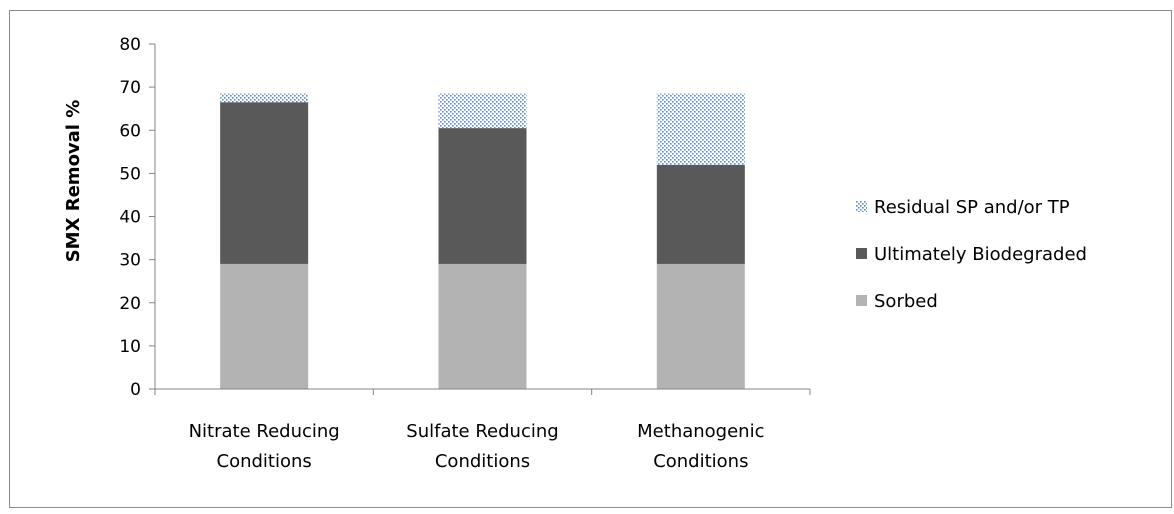 This screenshot has height=514, width=1174. I want to click on x-category-label: Sulfate Reducing, so click(482, 431).